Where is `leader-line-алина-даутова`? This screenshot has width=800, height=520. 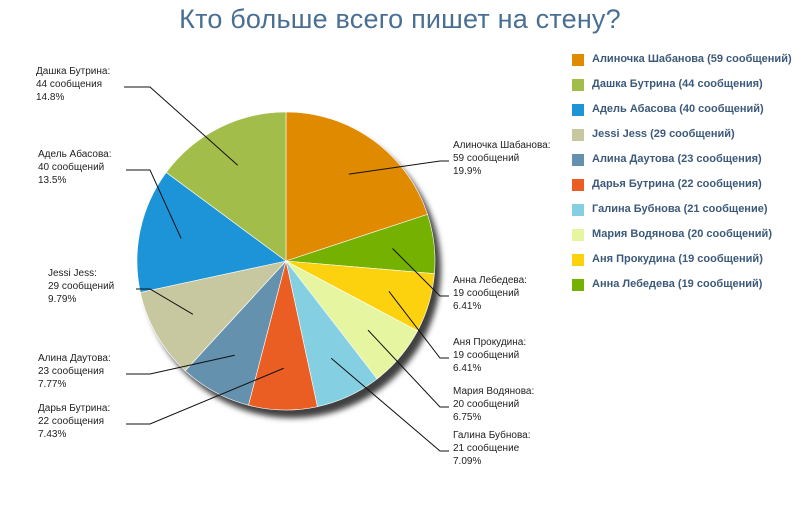
leader-line-алина-даутова is located at coordinates (180, 364).